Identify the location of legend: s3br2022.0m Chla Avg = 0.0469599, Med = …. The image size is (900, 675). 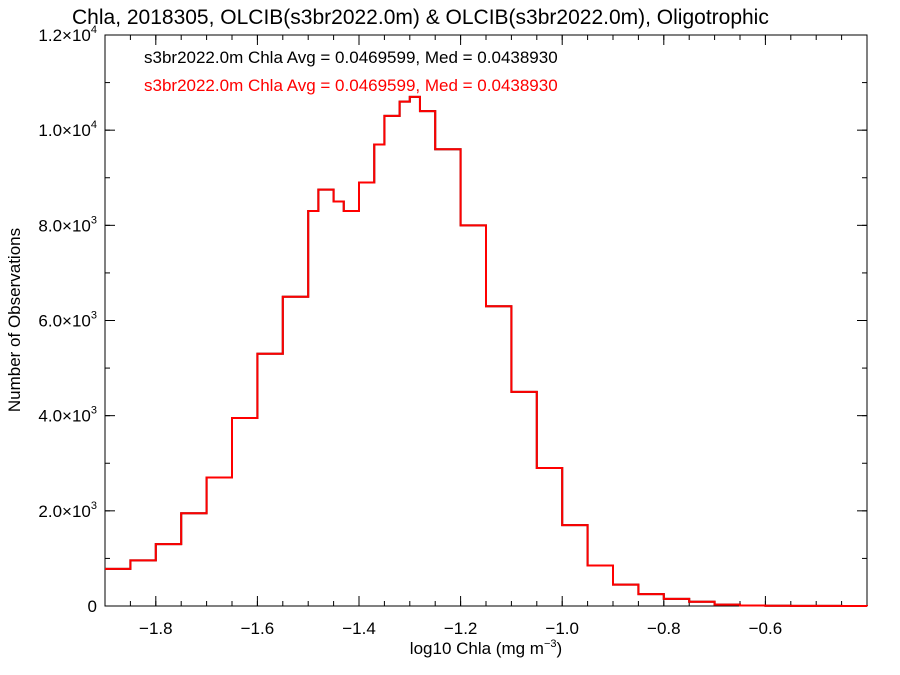
(351, 71).